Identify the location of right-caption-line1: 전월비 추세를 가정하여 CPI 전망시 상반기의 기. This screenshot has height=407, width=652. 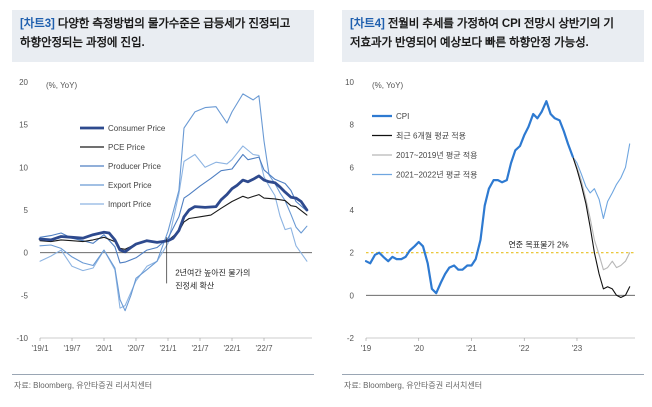
(499, 24).